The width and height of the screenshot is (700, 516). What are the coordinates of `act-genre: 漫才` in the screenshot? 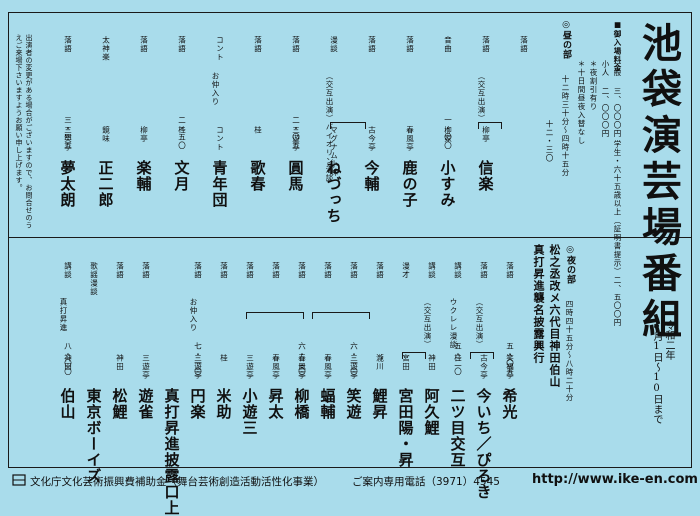 It's located at (406, 270).